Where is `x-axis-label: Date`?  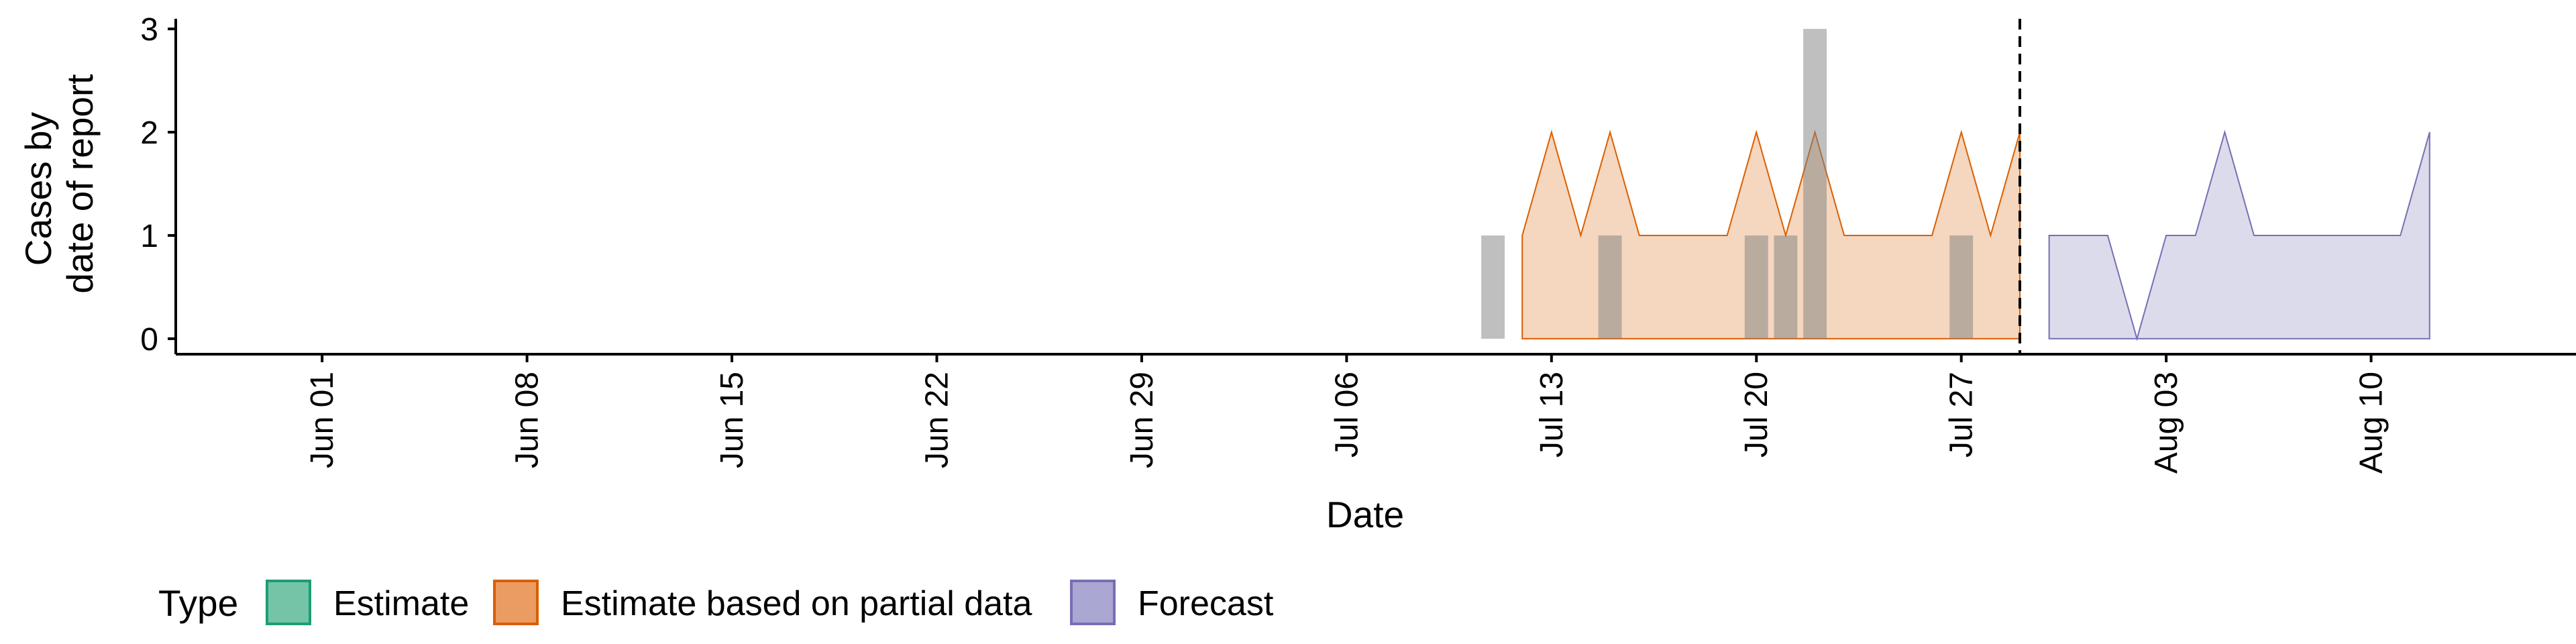
x-axis-label: Date is located at coordinates (1365, 514).